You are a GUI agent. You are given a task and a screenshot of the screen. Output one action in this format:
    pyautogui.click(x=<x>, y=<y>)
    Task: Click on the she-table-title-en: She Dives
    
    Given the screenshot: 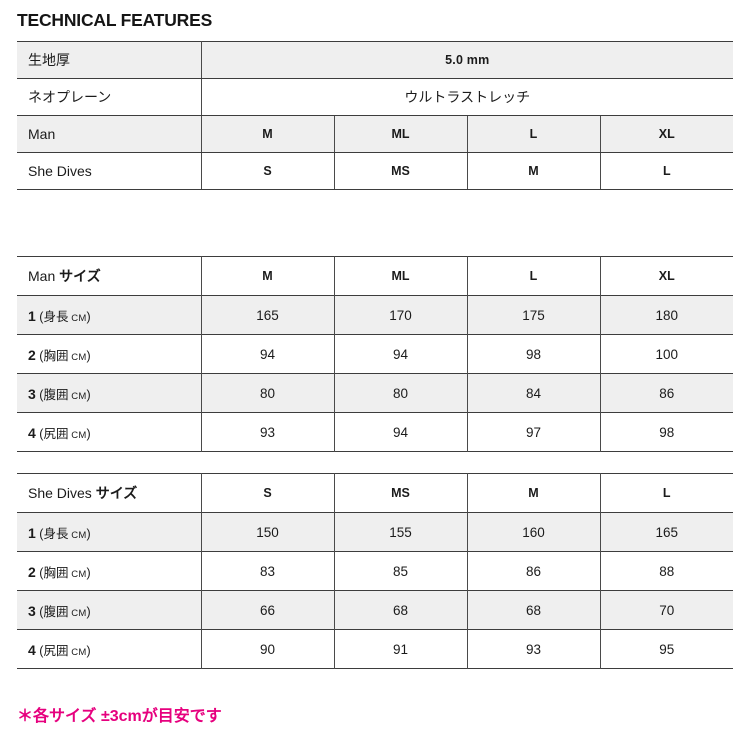 What is the action you would take?
    pyautogui.click(x=60, y=493)
    